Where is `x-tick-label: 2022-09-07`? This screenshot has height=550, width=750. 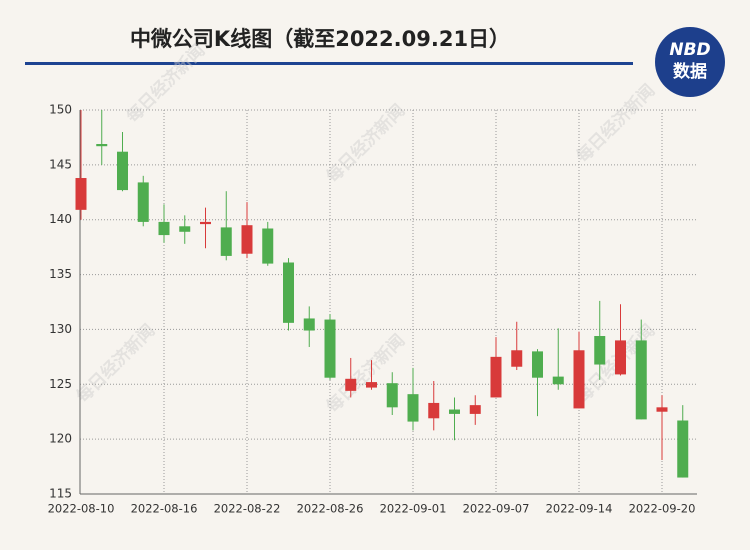 x-tick-label: 2022-09-07 is located at coordinates (496, 509).